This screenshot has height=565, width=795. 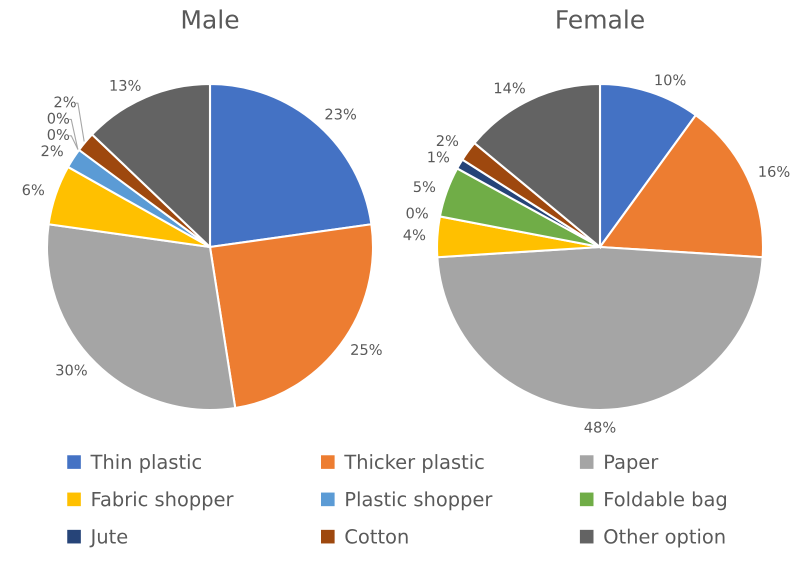 What do you see at coordinates (600, 427) in the screenshot?
I see `data-label: 48%` at bounding box center [600, 427].